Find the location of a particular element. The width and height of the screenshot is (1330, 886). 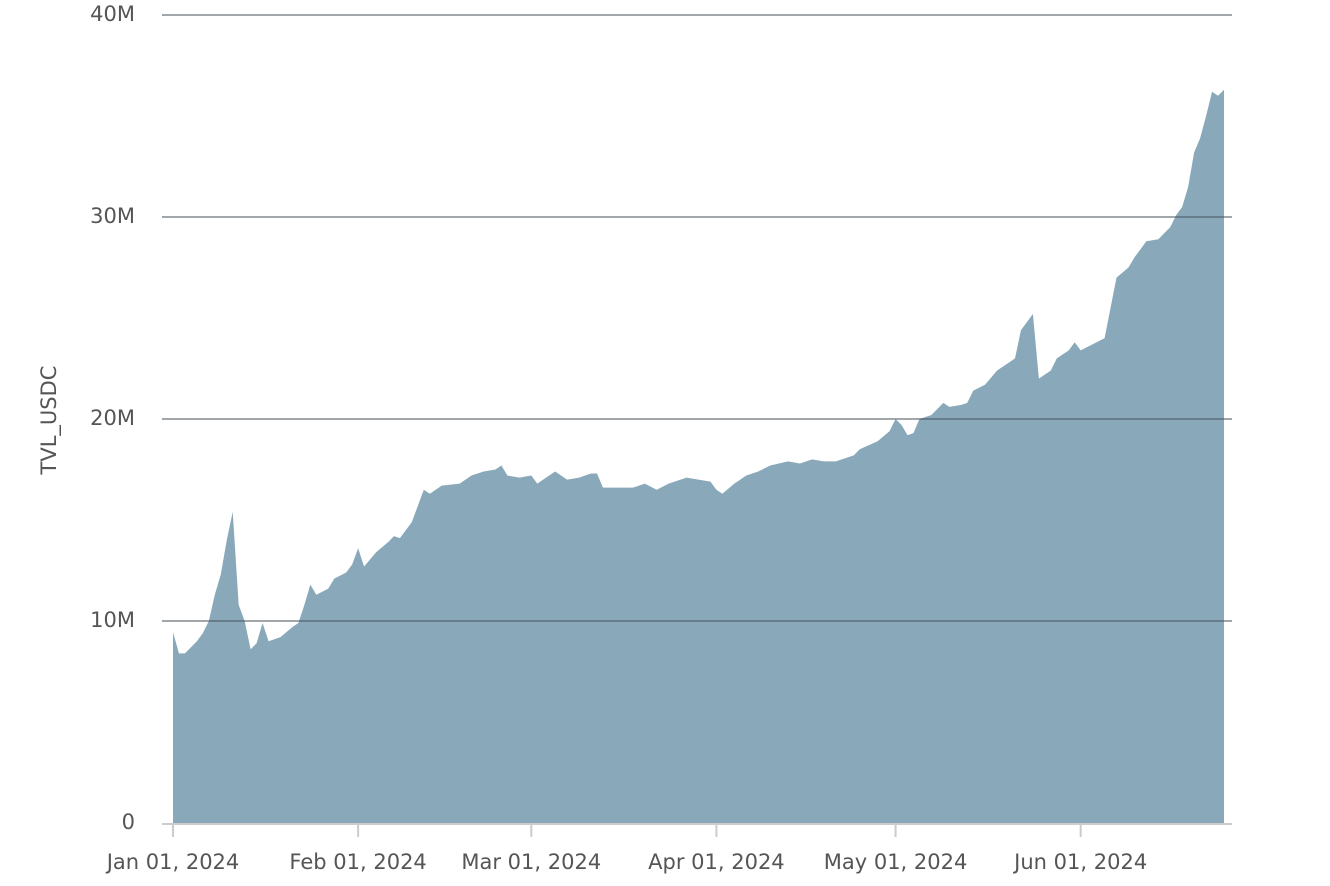

y-tick-label: 0 is located at coordinates (128, 822).